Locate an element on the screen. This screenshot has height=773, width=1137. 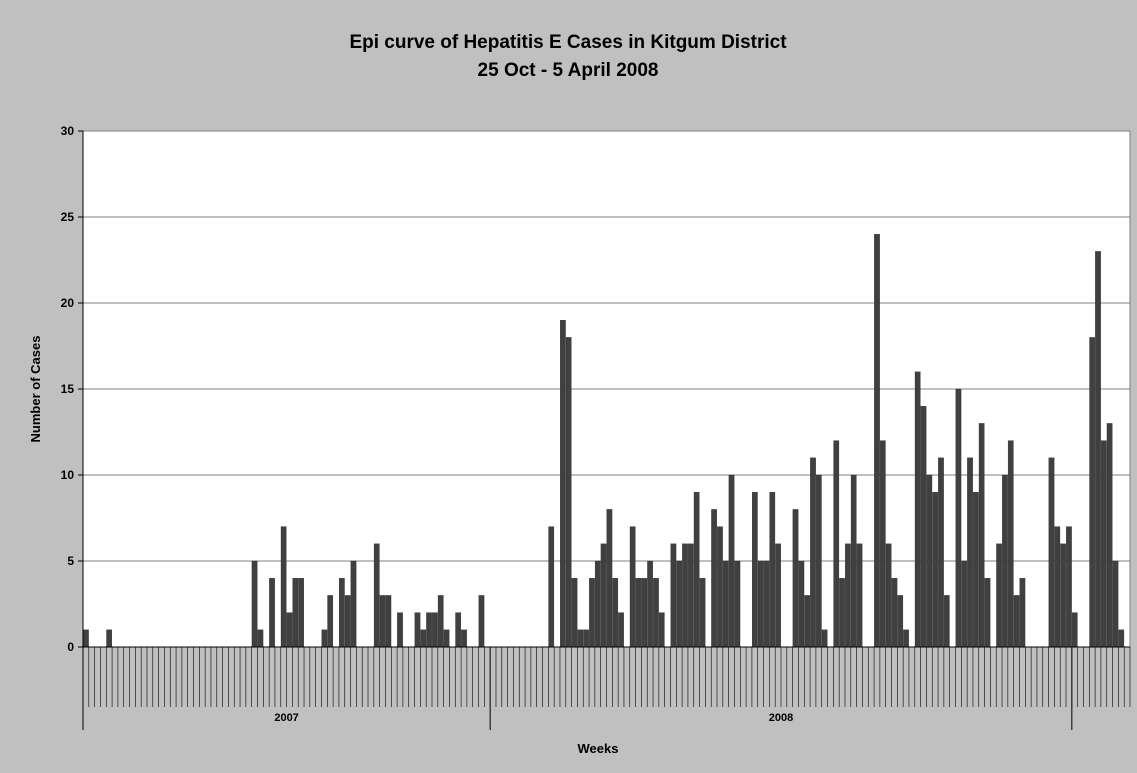
chart-subtitle: 25 Oct - 5 April 2008 is located at coordinates (568, 70).